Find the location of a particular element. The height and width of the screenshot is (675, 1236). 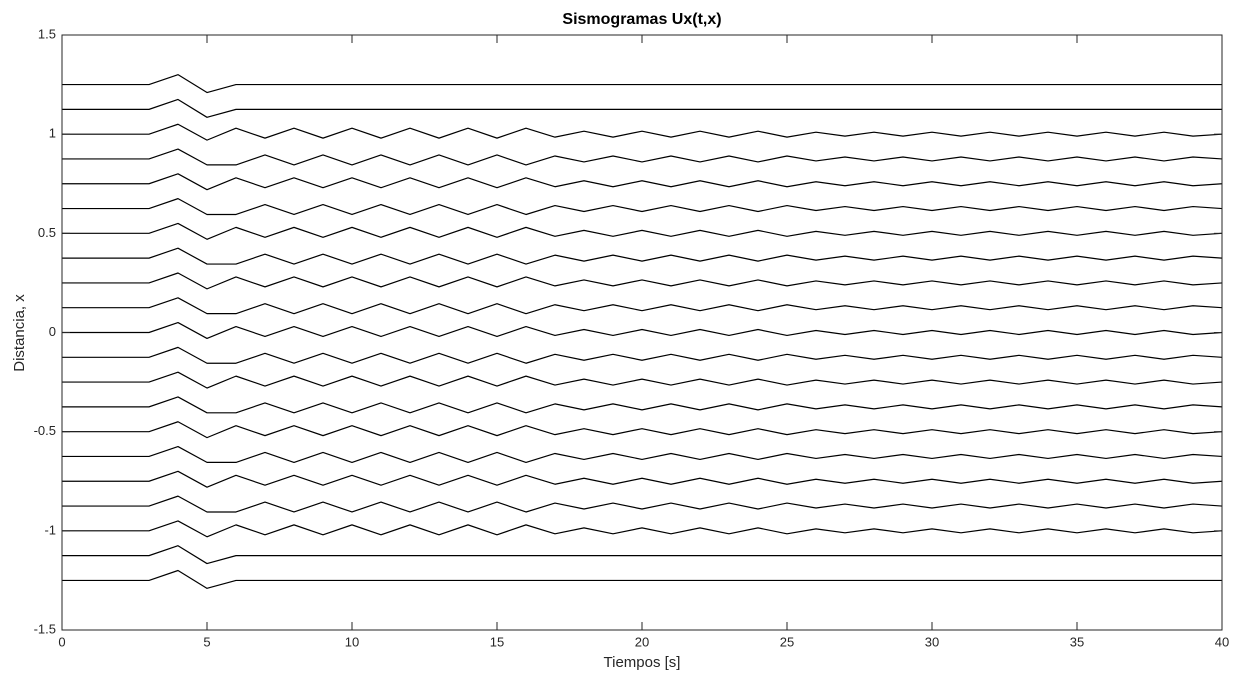

x-tick-label: 40 is located at coordinates (1222, 641).